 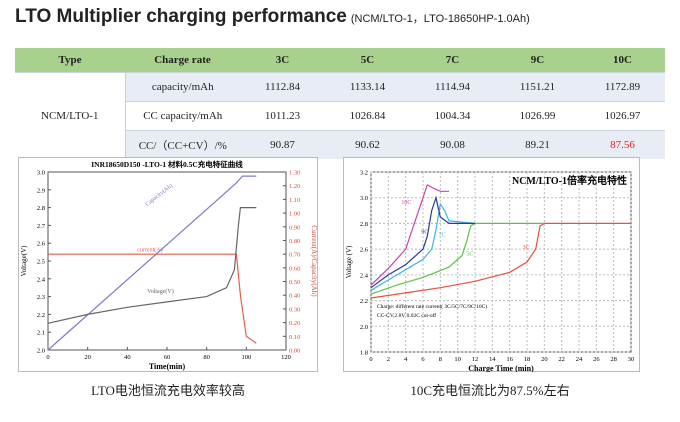 What do you see at coordinates (613, 359) in the screenshot?
I see `x-tick-label: 28` at bounding box center [613, 359].